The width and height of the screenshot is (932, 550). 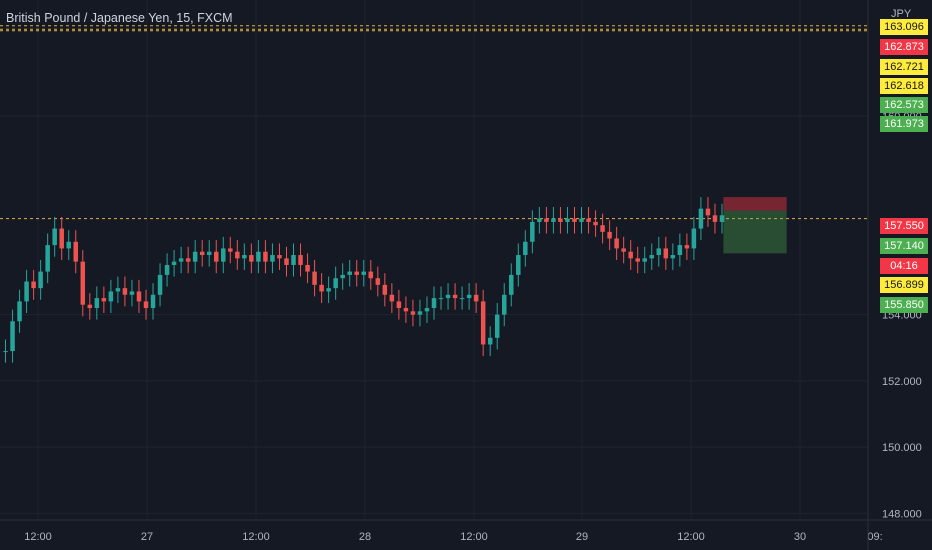 I want to click on take-profit-zone, so click(x=755, y=232).